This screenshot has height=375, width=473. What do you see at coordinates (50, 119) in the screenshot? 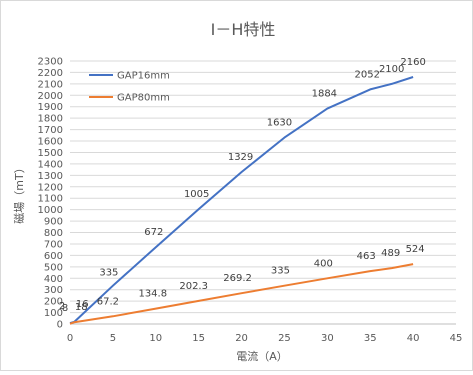
I see `y-tick-label: 1800` at bounding box center [50, 119].